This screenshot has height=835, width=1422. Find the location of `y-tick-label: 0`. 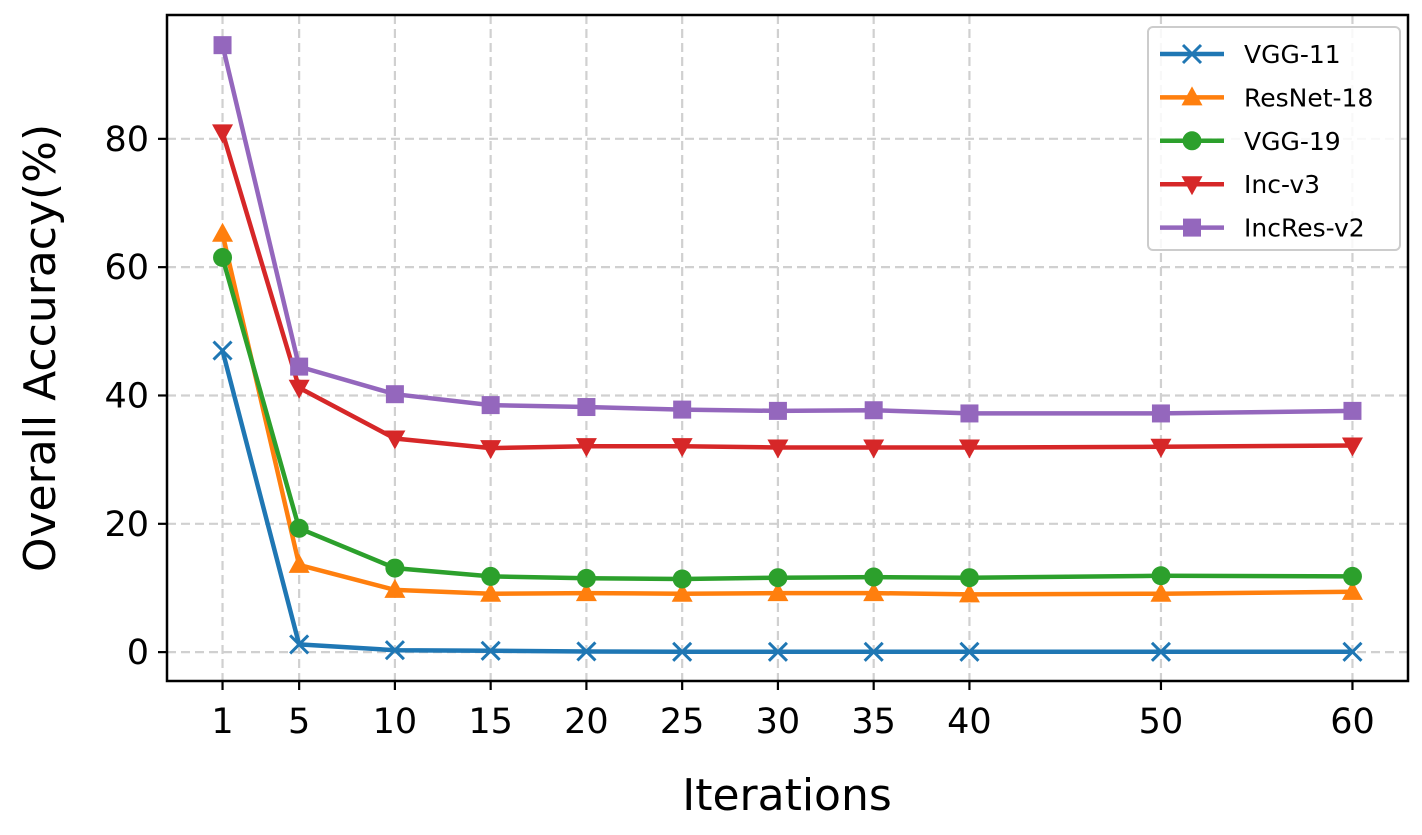

y-tick-label: 0 is located at coordinates (138, 653).